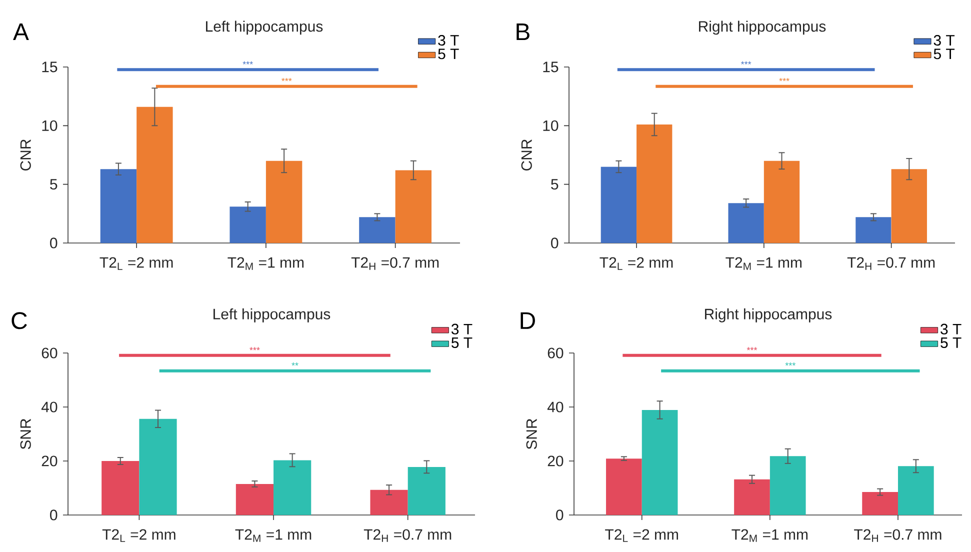 The height and width of the screenshot is (552, 971). I want to click on text: B, so click(523, 32).